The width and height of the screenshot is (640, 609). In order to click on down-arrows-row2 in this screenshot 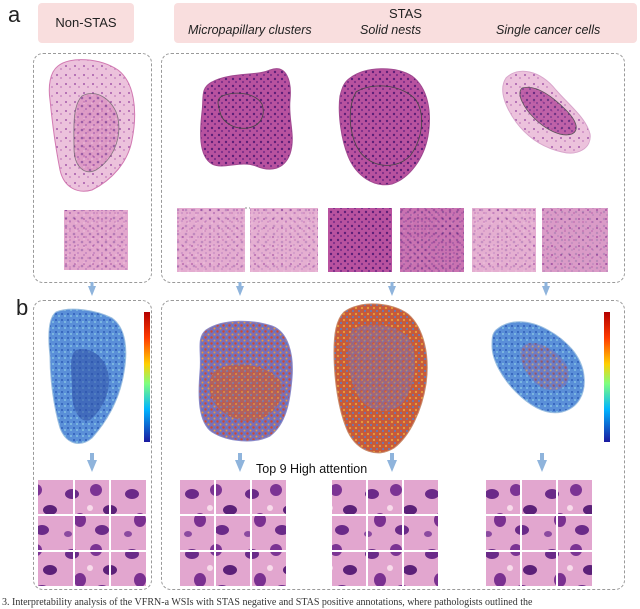, I will do `click(317, 462)`.